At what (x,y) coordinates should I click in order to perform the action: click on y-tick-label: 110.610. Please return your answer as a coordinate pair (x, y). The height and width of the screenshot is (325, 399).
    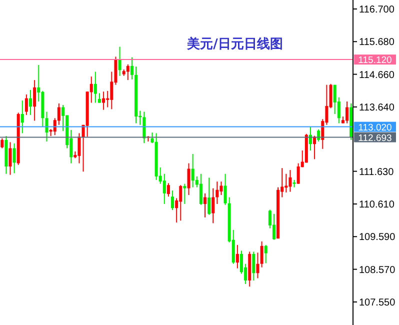
    Looking at the image, I should click on (377, 205).